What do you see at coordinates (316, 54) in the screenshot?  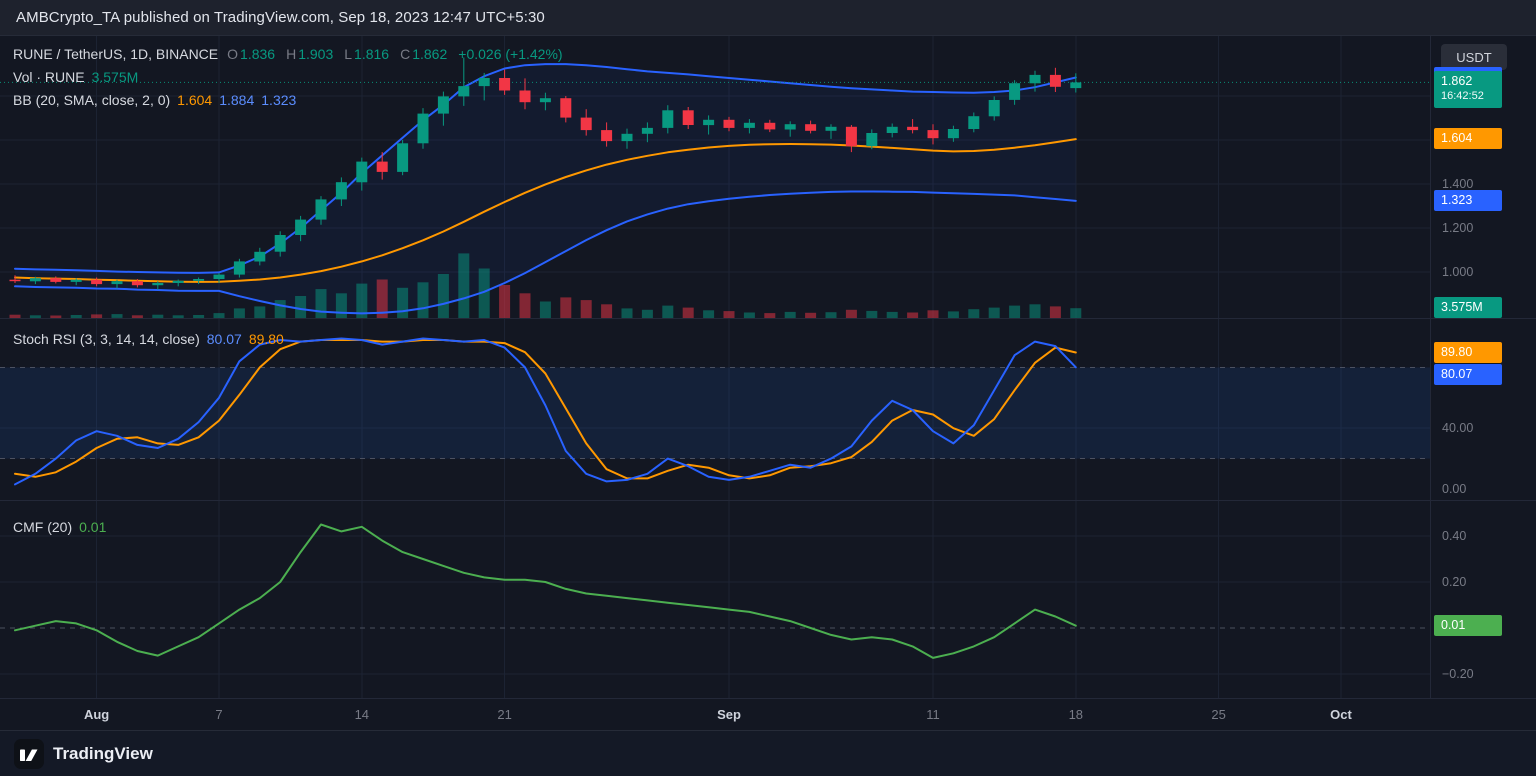 I see `high-value: 1.903` at bounding box center [316, 54].